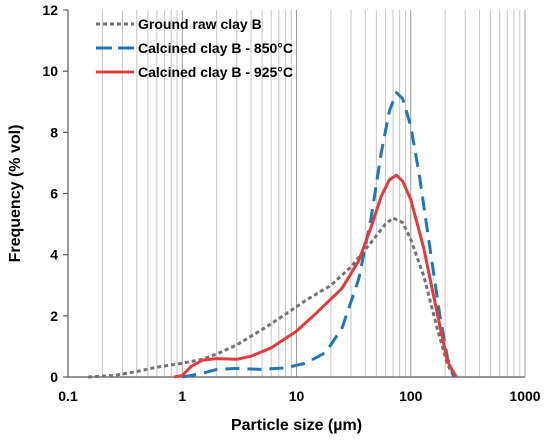  What do you see at coordinates (215, 72) in the screenshot?
I see `legend-label-3: Calcined clay B - 925°C` at bounding box center [215, 72].